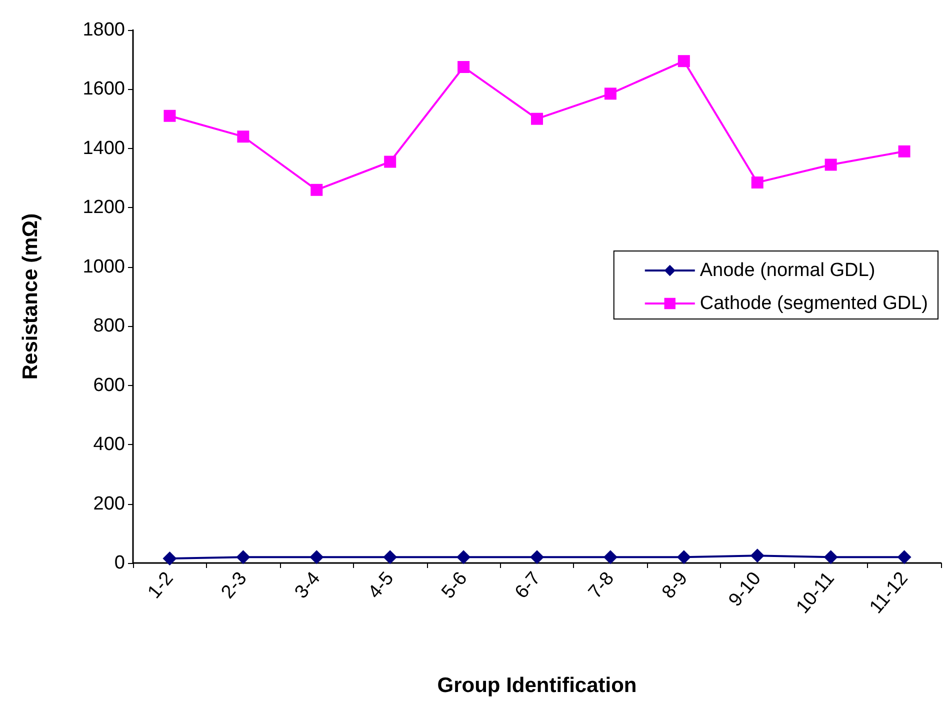 The height and width of the screenshot is (709, 951). I want to click on y-tick-label: 400, so click(109, 445).